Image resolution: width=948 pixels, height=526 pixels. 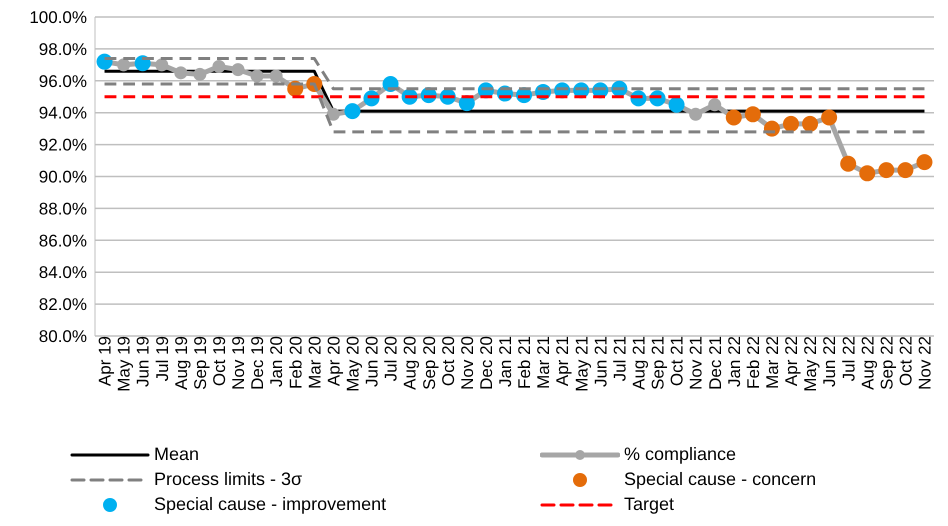 What do you see at coordinates (62, 336) in the screenshot?
I see `y-tick-label: 80.0%` at bounding box center [62, 336].